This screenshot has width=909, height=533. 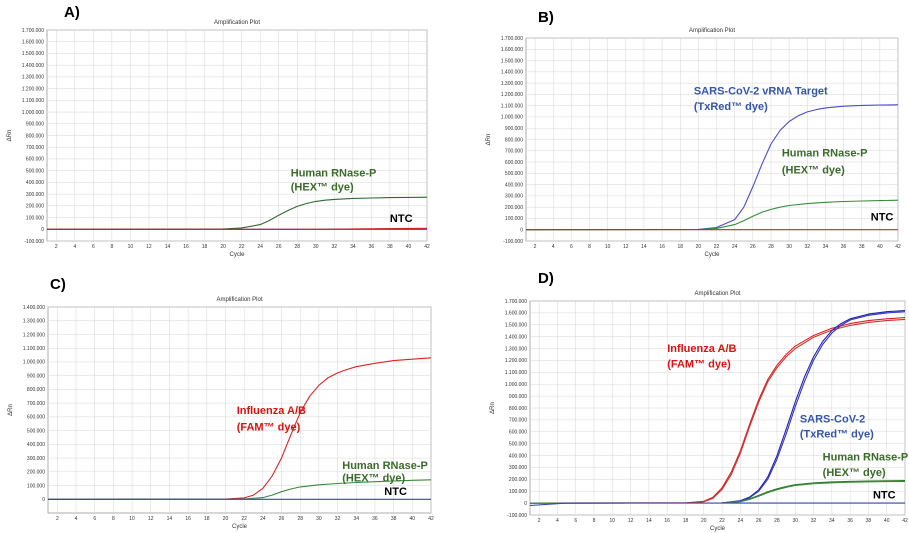 What do you see at coordinates (761, 91) in the screenshot?
I see `annotation-label: SARS-CoV-2 vRNA Target` at bounding box center [761, 91].